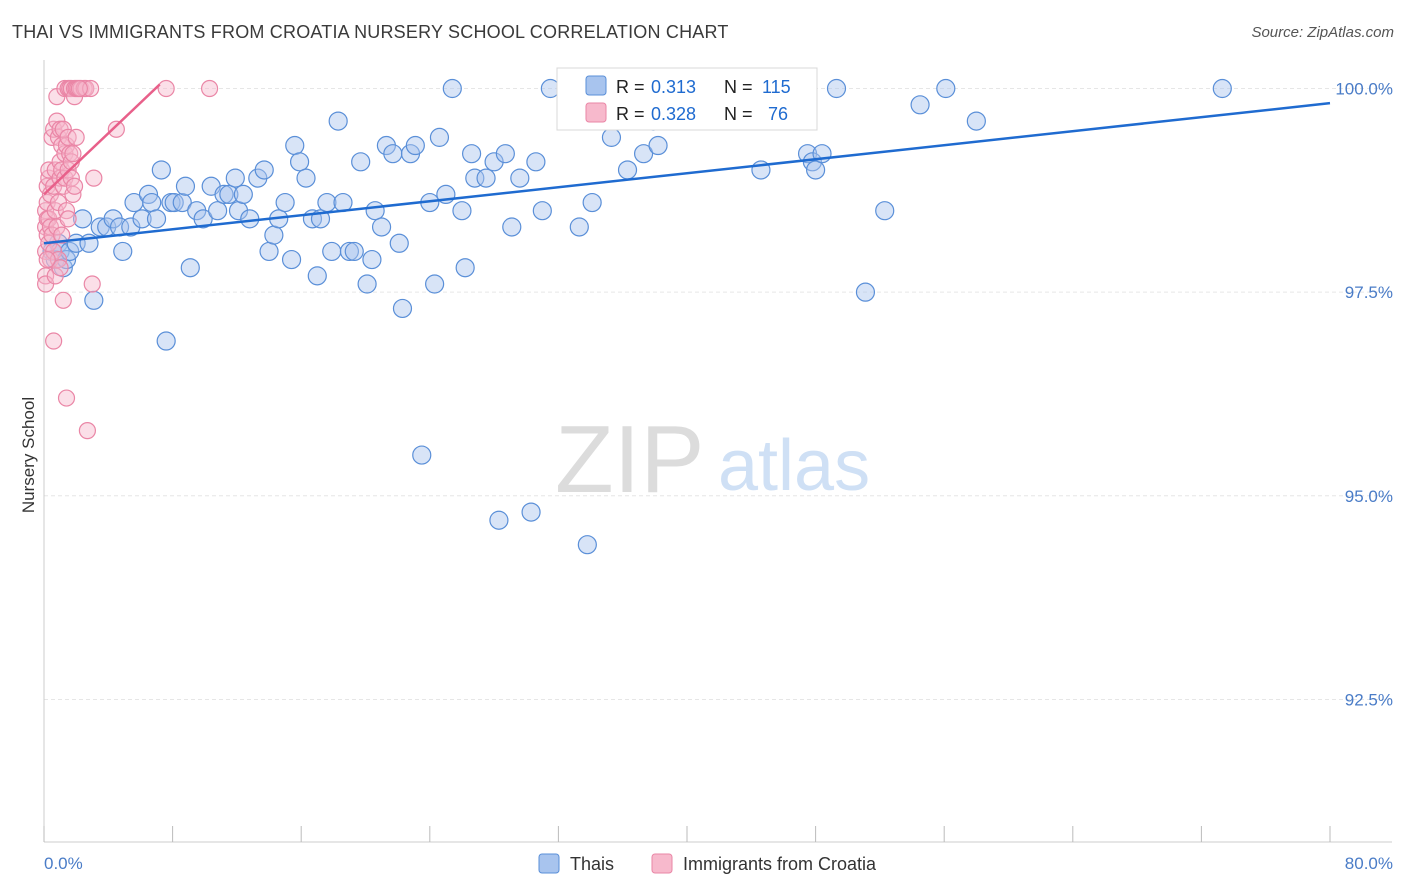 The width and height of the screenshot is (1406, 892). What do you see at coordinates (780, 864) in the screenshot?
I see `legend-label-croatia: Immigrants from Croatia` at bounding box center [780, 864].